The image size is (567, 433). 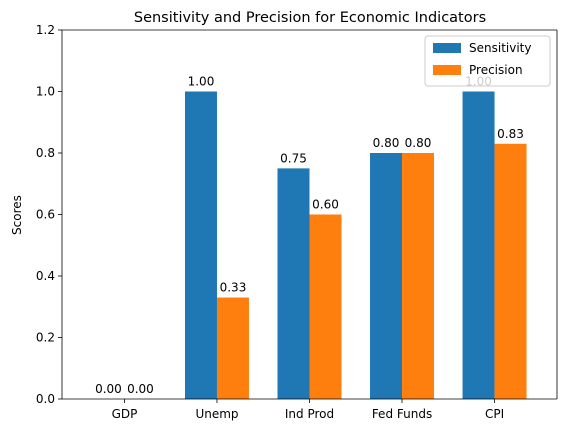 I want to click on bar-precision-cpi, so click(x=510, y=271).